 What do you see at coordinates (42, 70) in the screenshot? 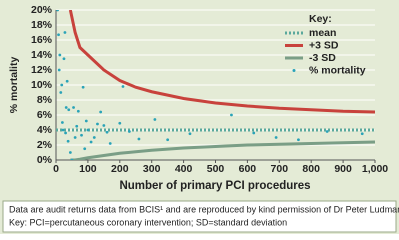
I see `y-tick-label: 12%` at bounding box center [42, 70].